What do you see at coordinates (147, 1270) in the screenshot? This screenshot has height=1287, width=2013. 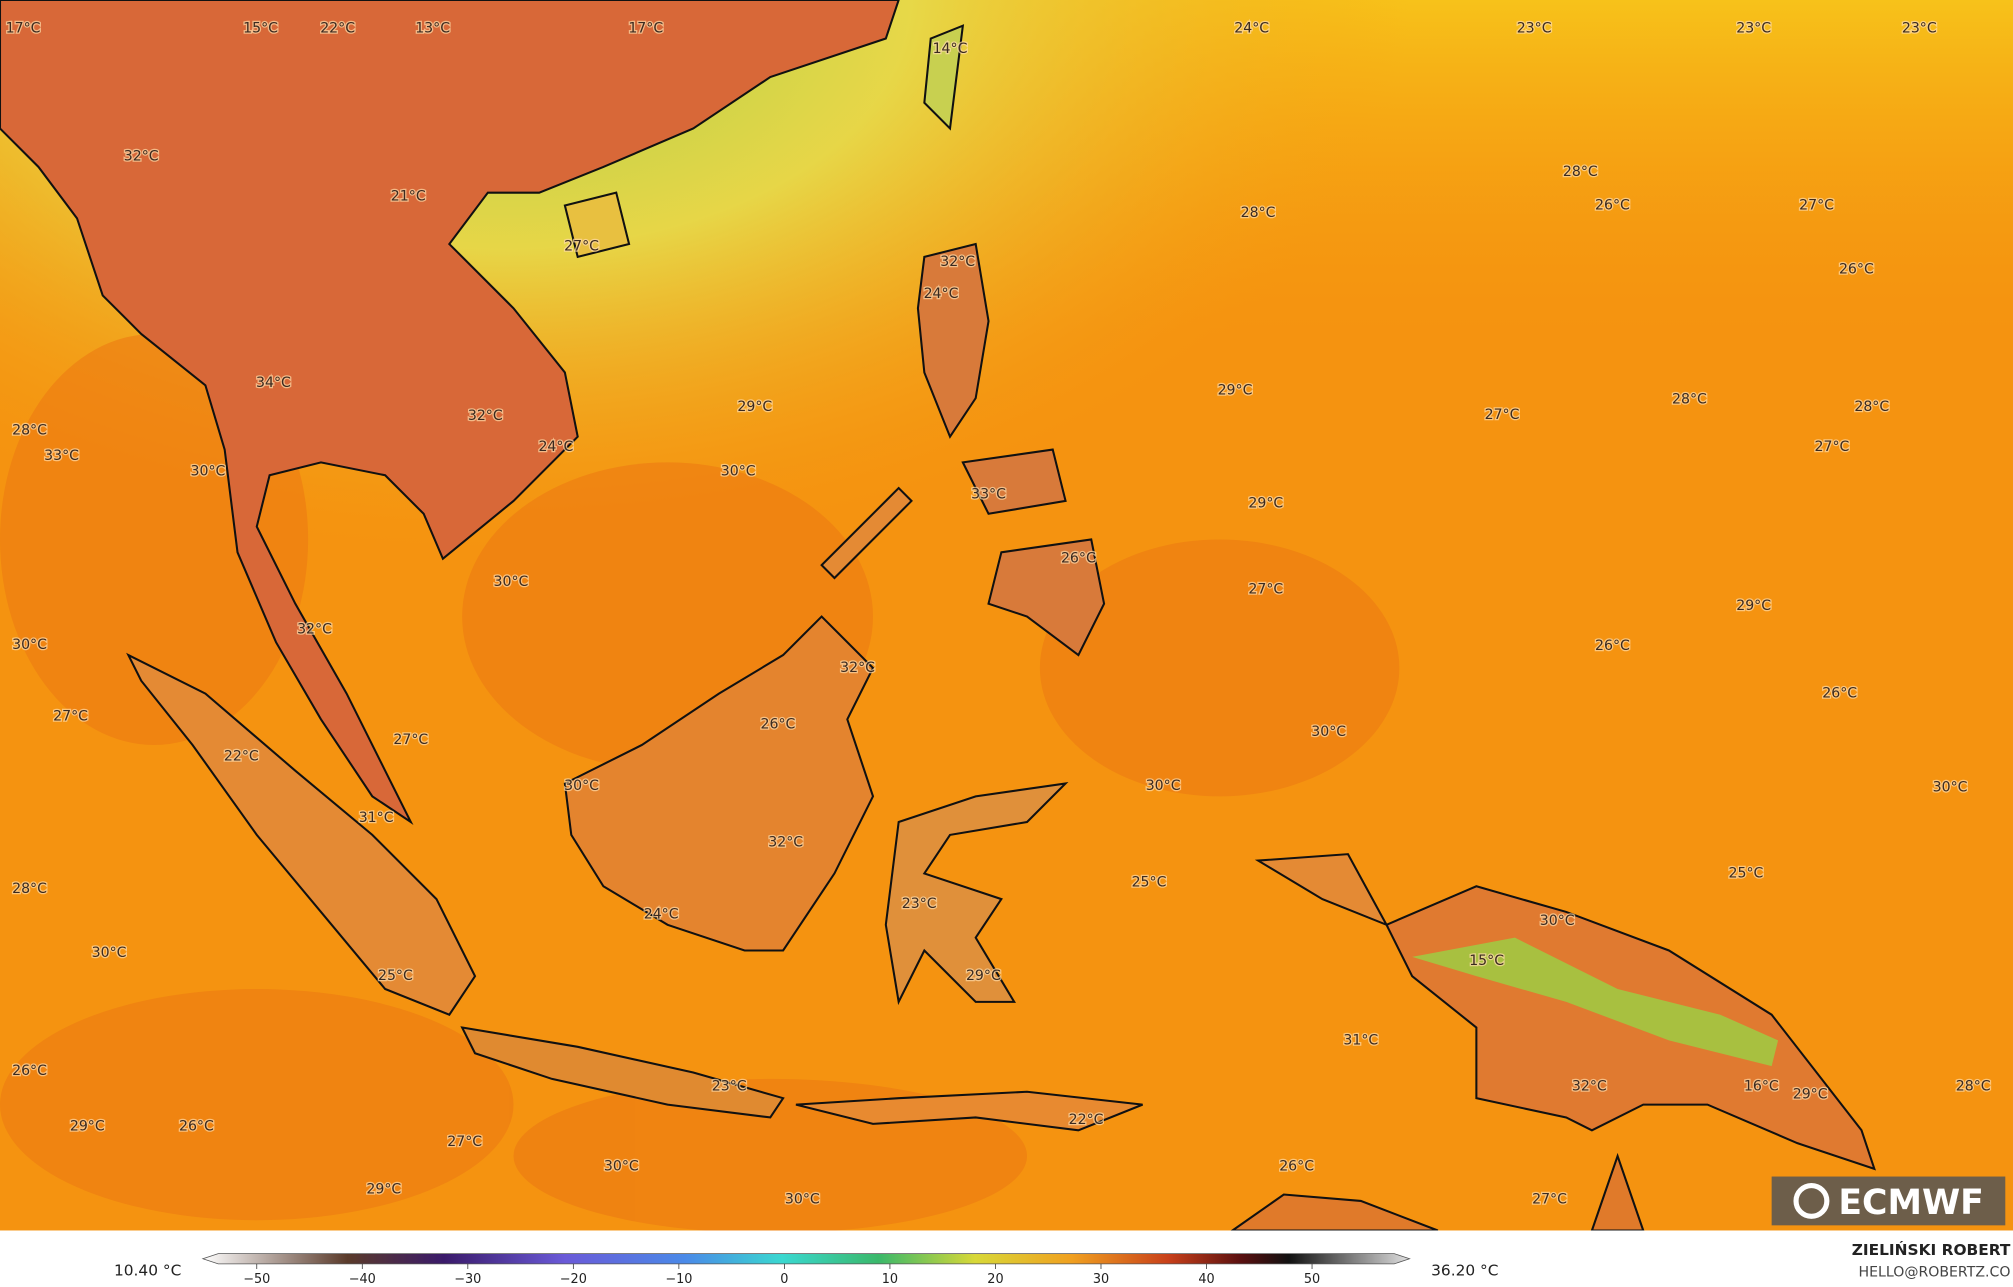 I see `min-label: 10.40 °C` at bounding box center [147, 1270].